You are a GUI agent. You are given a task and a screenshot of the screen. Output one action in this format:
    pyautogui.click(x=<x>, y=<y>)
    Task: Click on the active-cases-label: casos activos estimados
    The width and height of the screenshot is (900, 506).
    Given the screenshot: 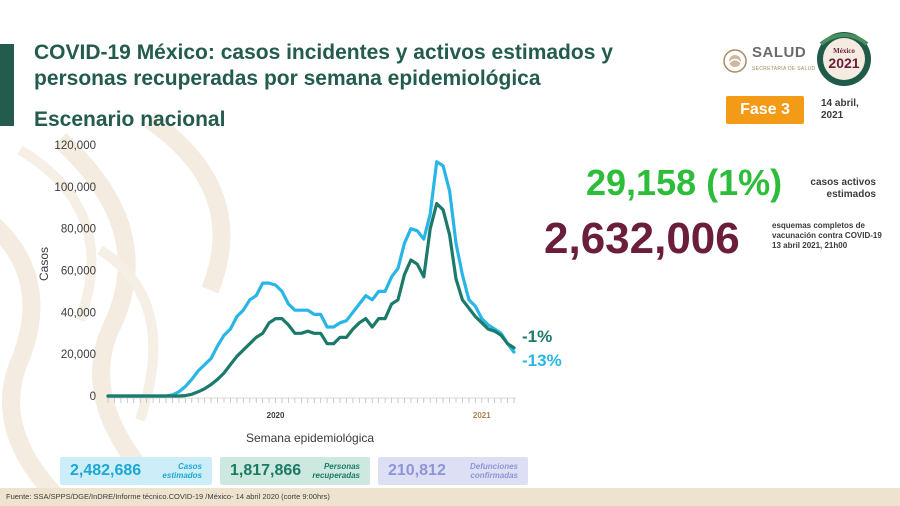 What is the action you would take?
    pyautogui.click(x=843, y=188)
    